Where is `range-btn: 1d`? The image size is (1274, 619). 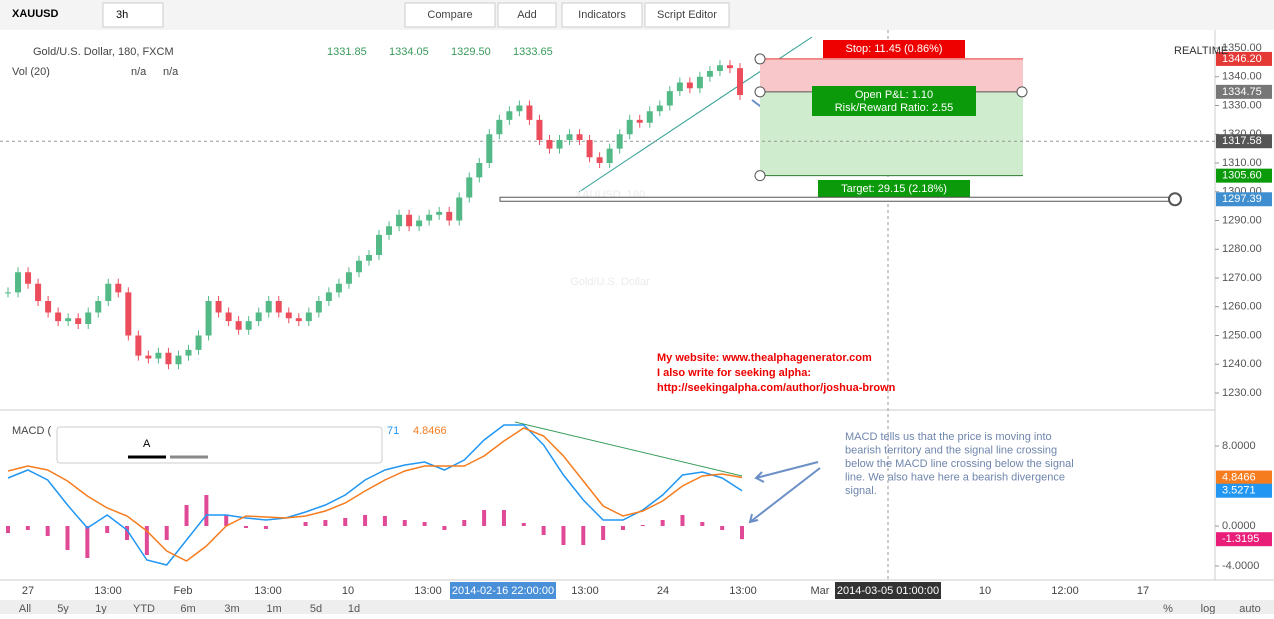 range-btn: 1d is located at coordinates (354, 609).